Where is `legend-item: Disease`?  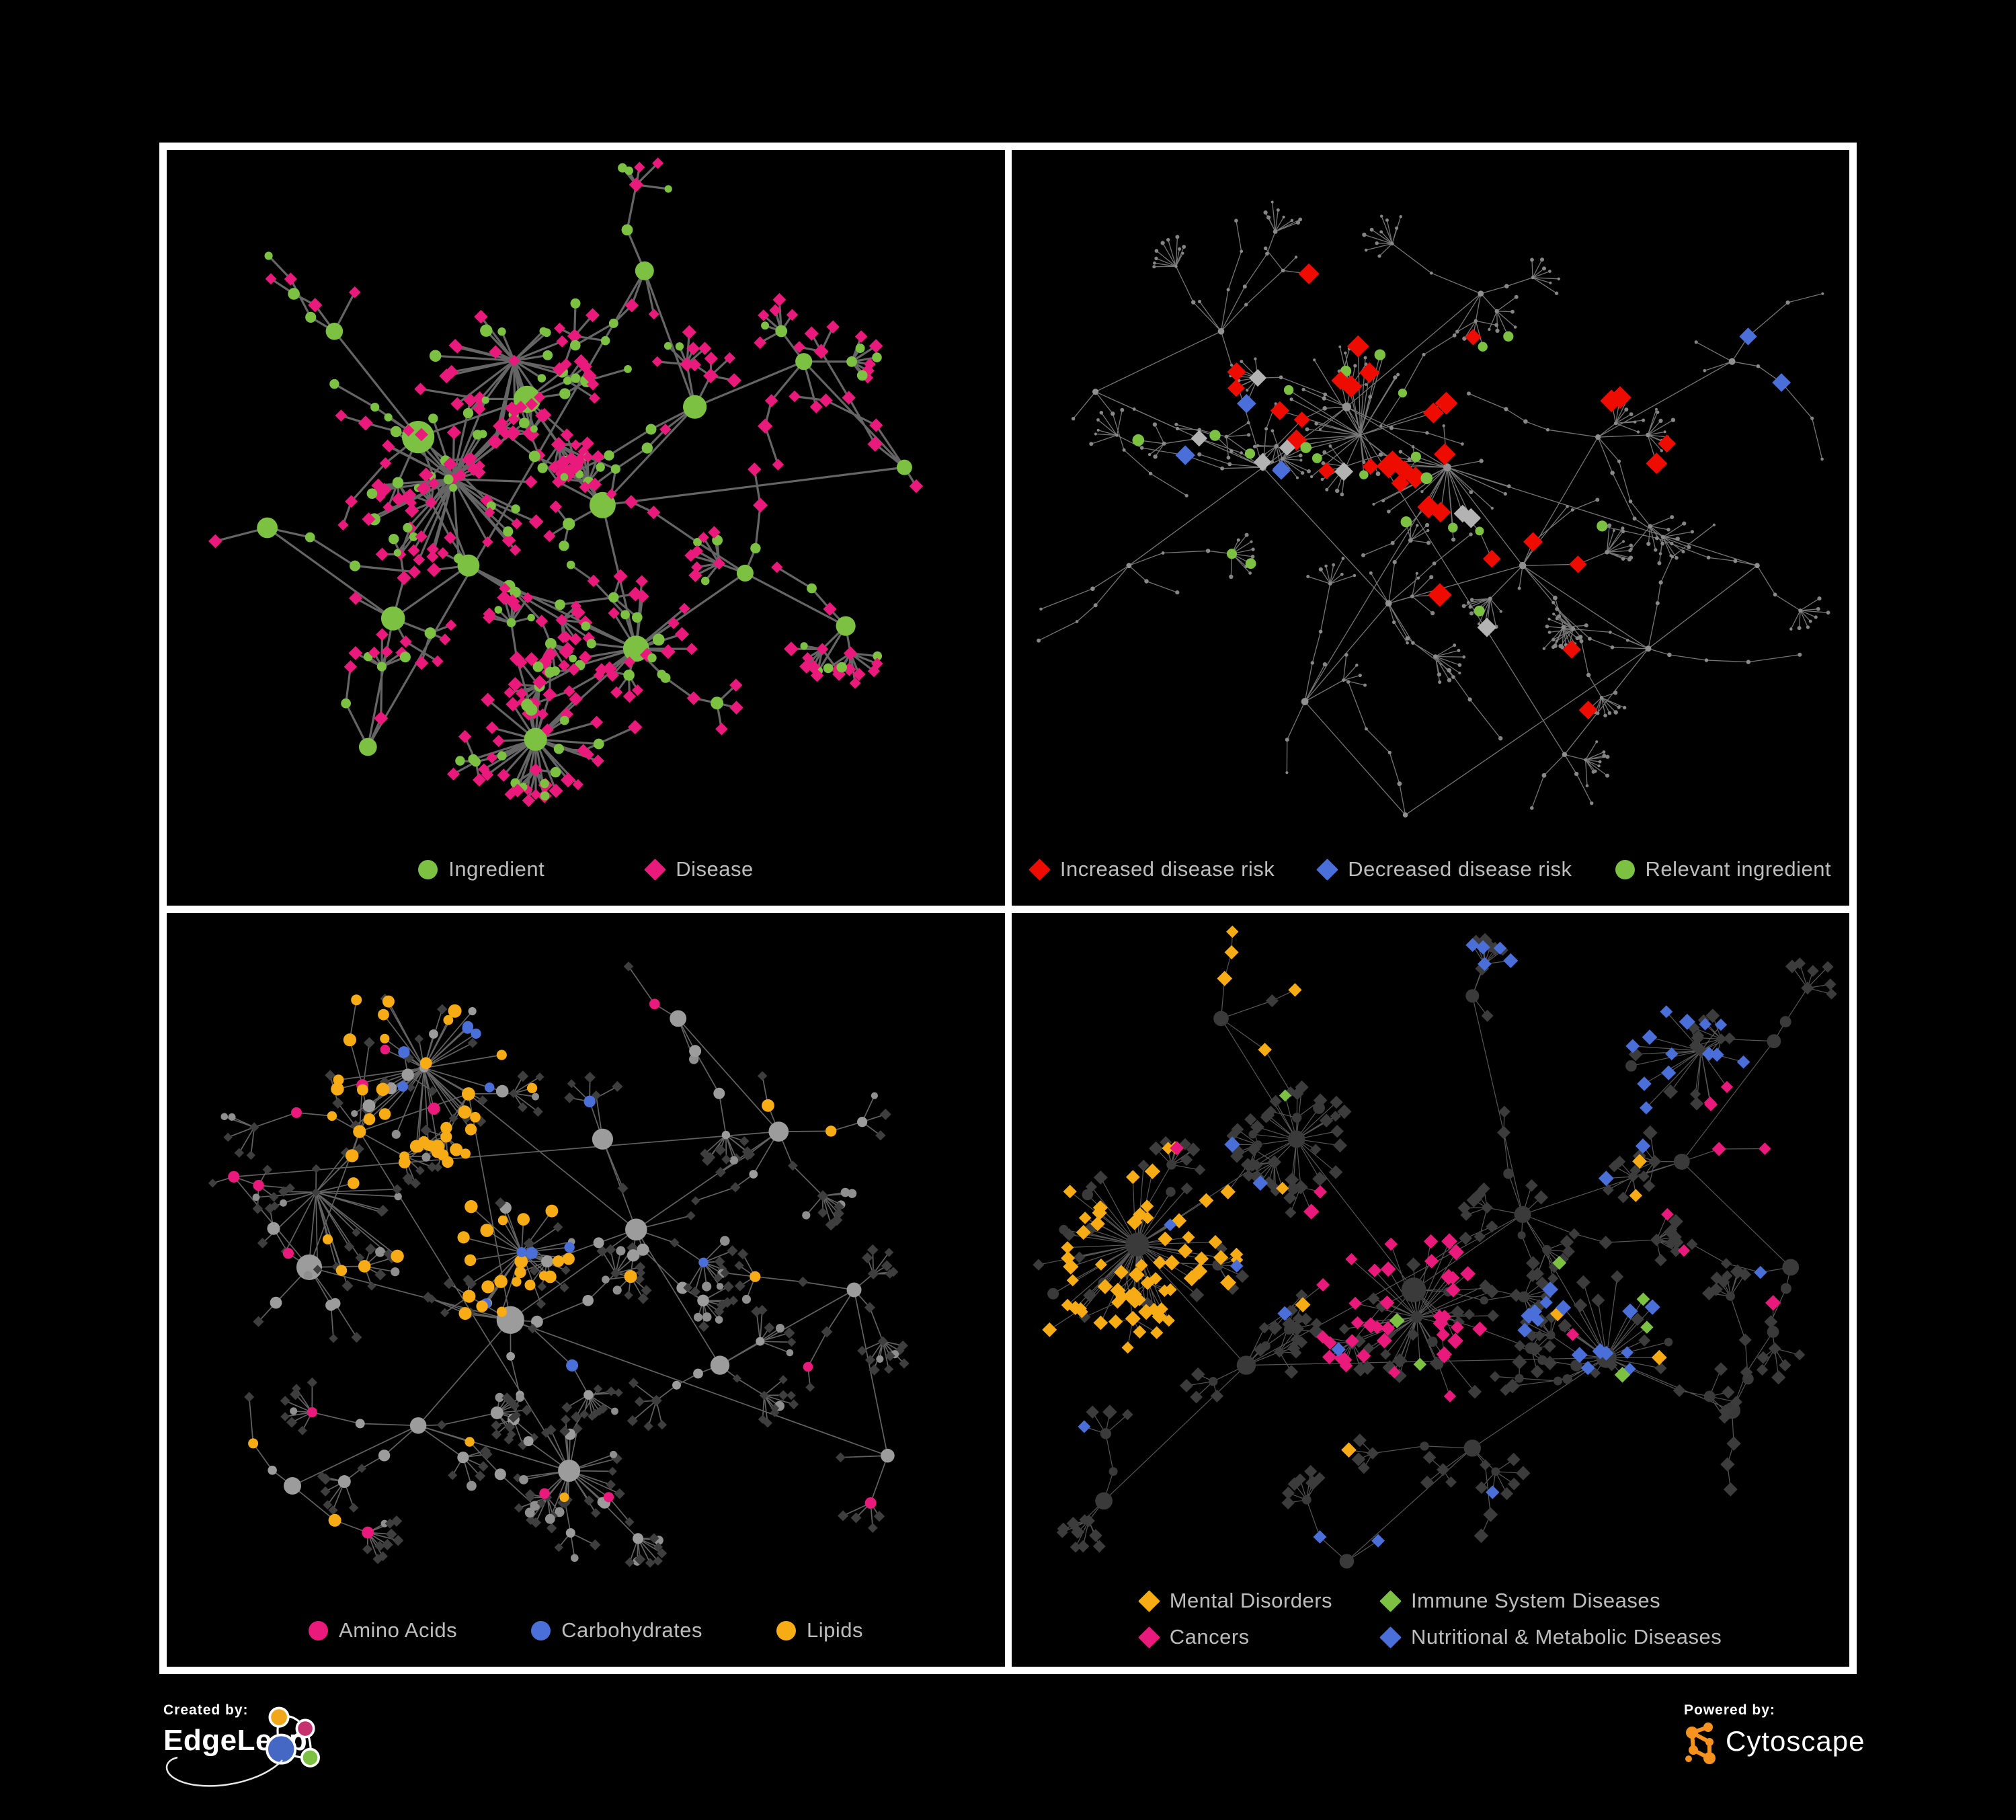
legend-item: Disease is located at coordinates (699, 869).